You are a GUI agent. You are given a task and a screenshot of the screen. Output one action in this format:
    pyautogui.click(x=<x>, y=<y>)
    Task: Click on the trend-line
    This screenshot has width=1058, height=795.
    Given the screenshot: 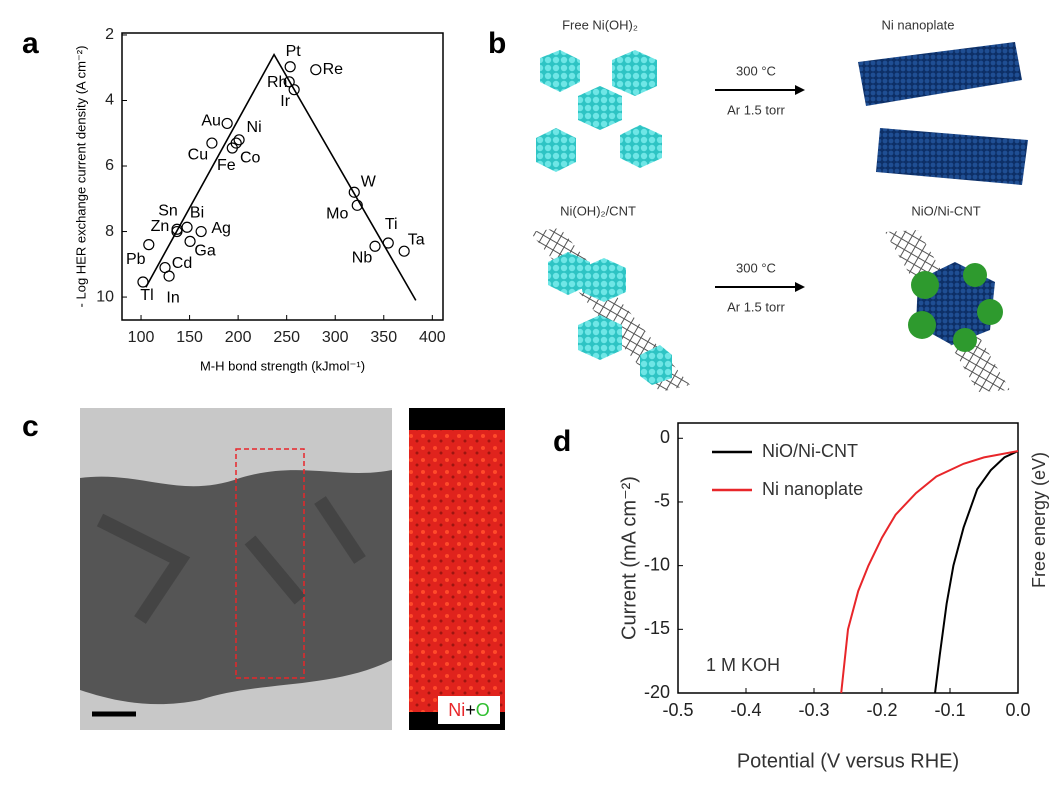 What is the action you would take?
    pyautogui.click(x=281, y=176)
    